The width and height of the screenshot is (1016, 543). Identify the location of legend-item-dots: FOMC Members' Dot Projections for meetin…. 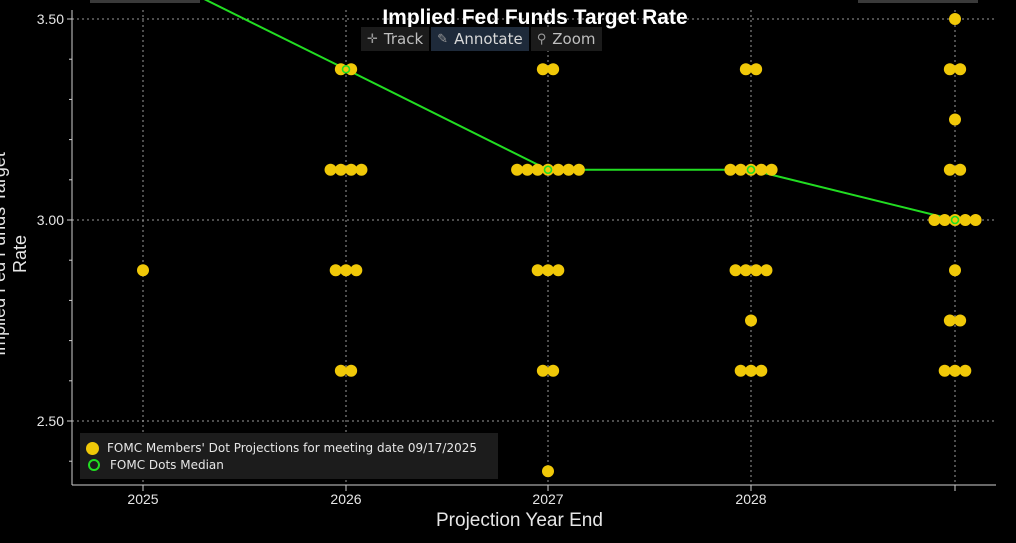
(281, 448).